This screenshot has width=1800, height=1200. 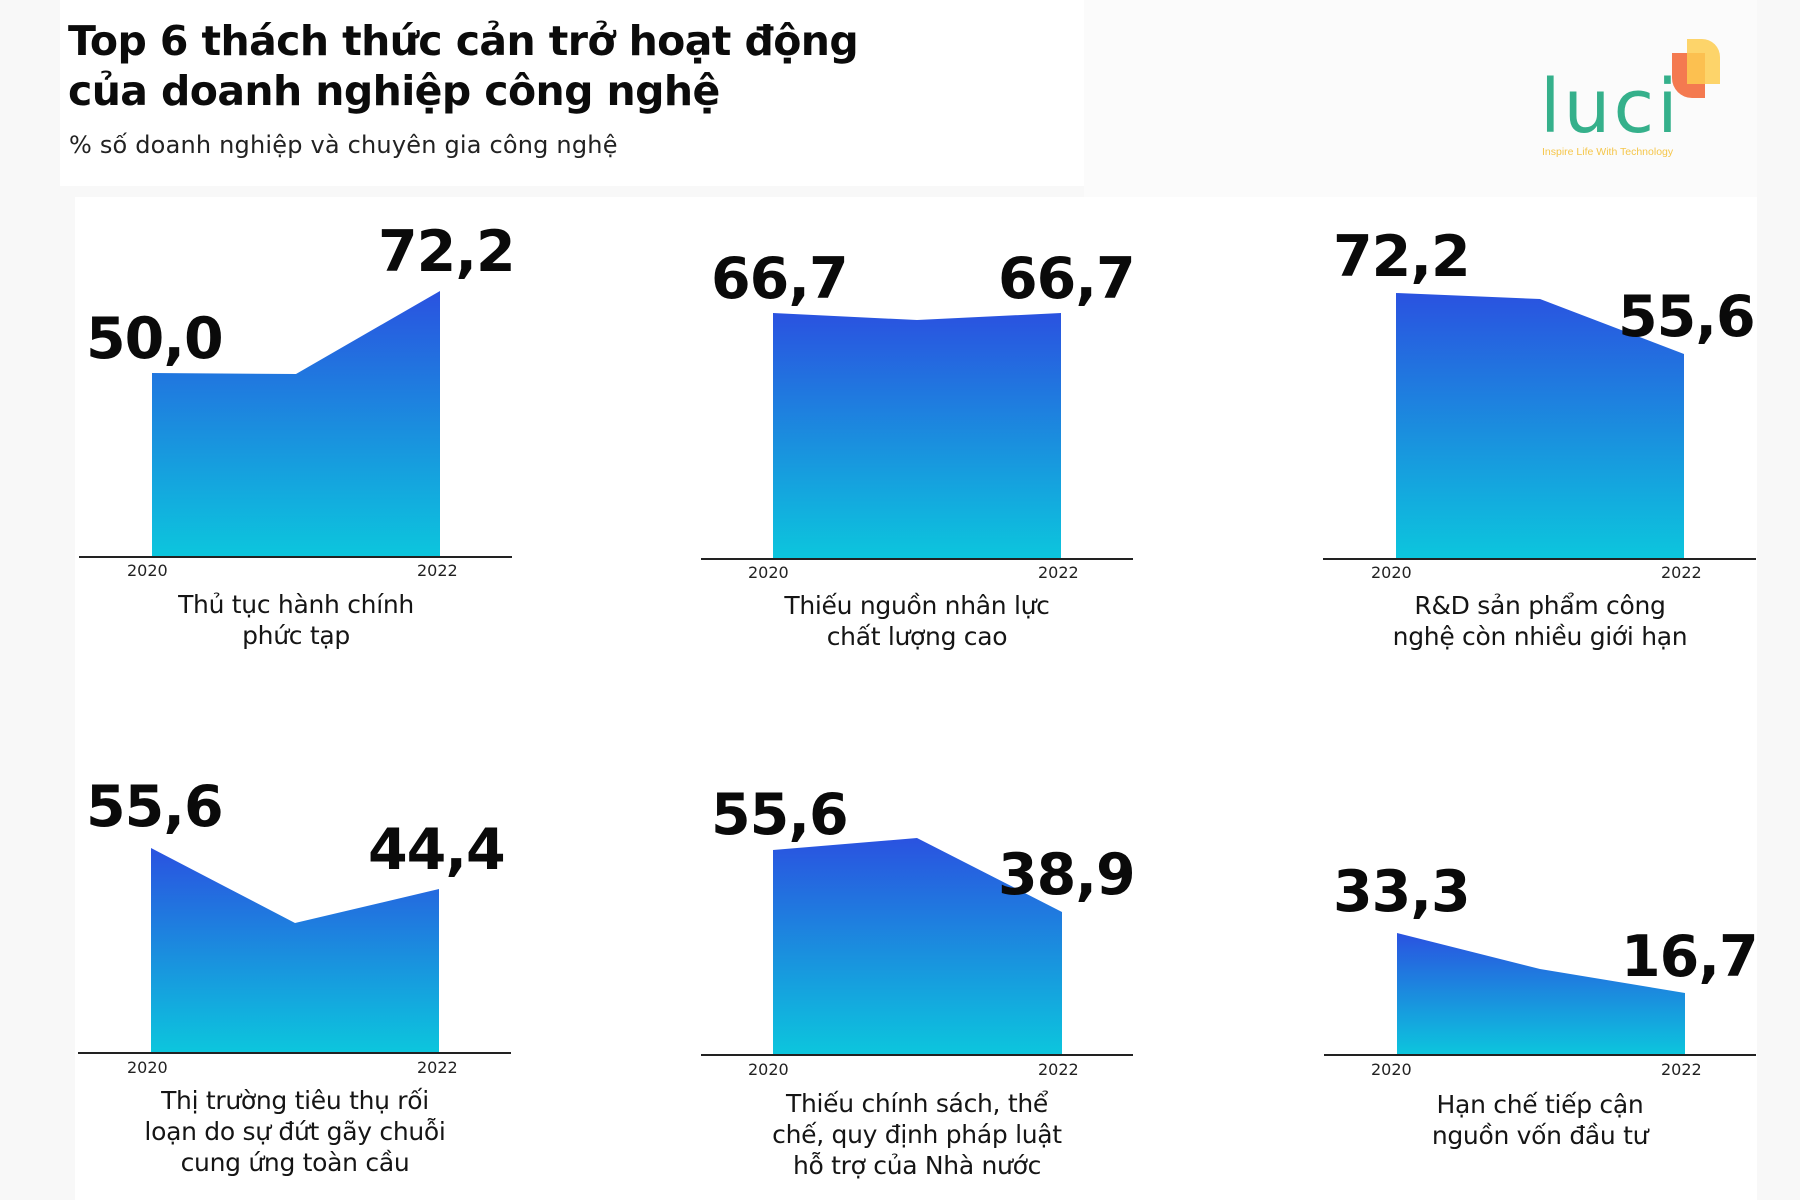 I want to click on chart-5-end-year: 2022, so click(x=1058, y=1069).